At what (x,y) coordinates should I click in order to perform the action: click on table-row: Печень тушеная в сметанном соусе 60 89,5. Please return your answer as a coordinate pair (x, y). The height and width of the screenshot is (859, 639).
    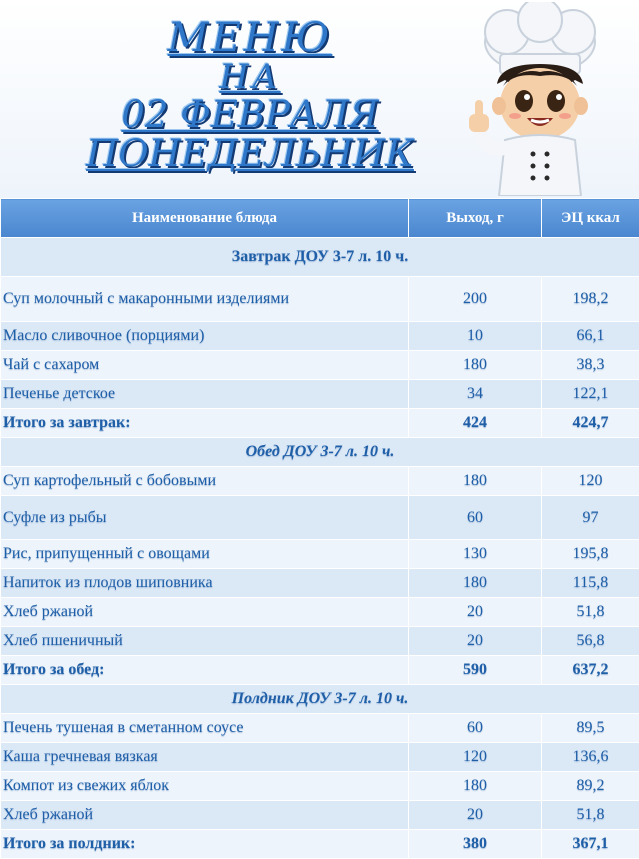
    Looking at the image, I should click on (320, 728).